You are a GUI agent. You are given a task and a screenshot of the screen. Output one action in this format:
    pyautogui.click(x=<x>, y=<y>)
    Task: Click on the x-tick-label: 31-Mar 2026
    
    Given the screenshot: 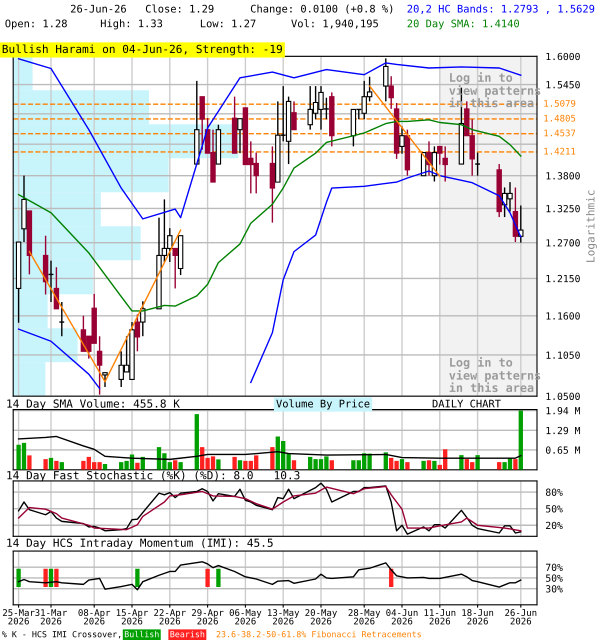 What is the action you would take?
    pyautogui.click(x=51, y=616)
    